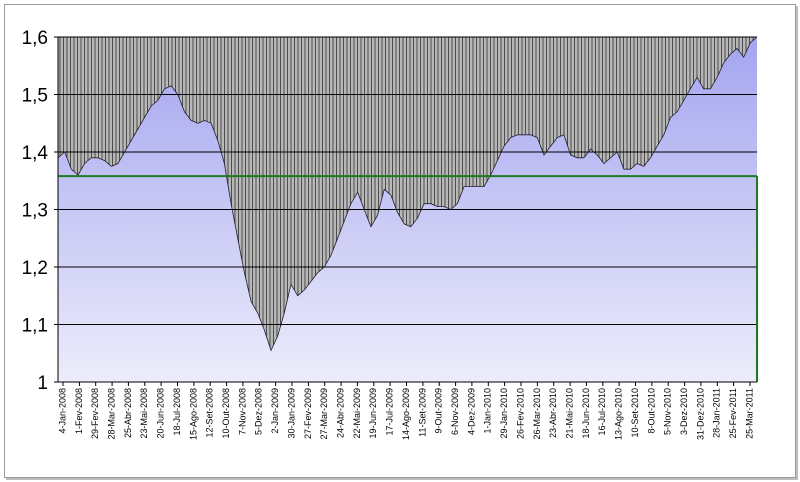 The width and height of the screenshot is (800, 482). Describe the element at coordinates (324, 414) in the screenshot. I see `x-tick-label: 27-Mar-2009` at that location.